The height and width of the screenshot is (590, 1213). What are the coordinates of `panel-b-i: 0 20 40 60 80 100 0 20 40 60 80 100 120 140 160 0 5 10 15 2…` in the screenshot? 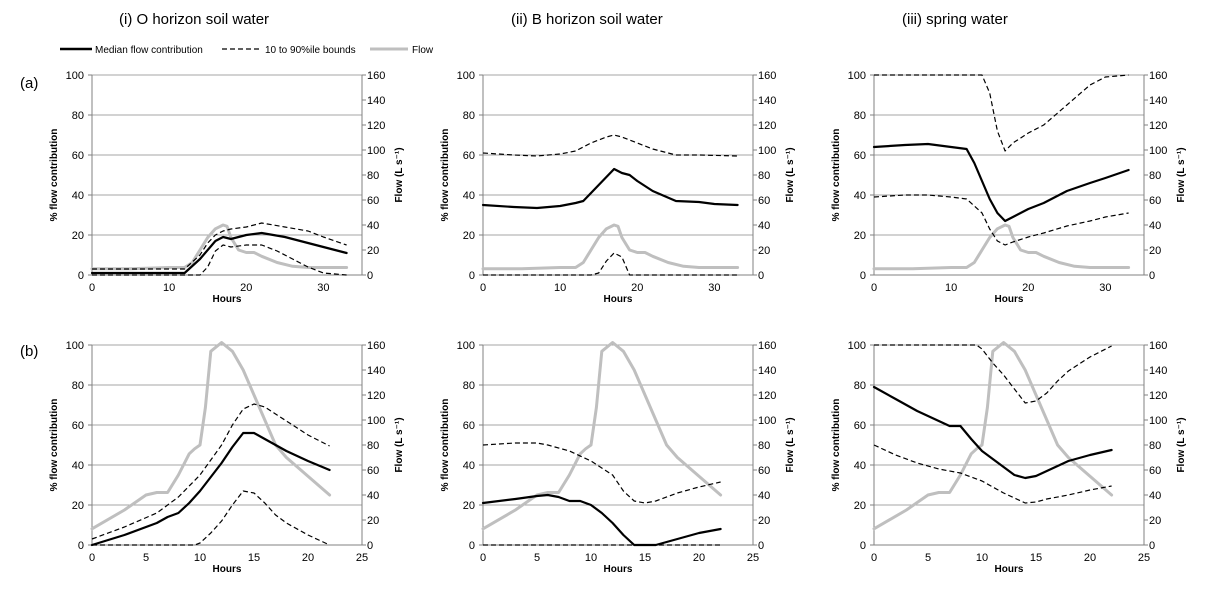 It's located at (227, 457).